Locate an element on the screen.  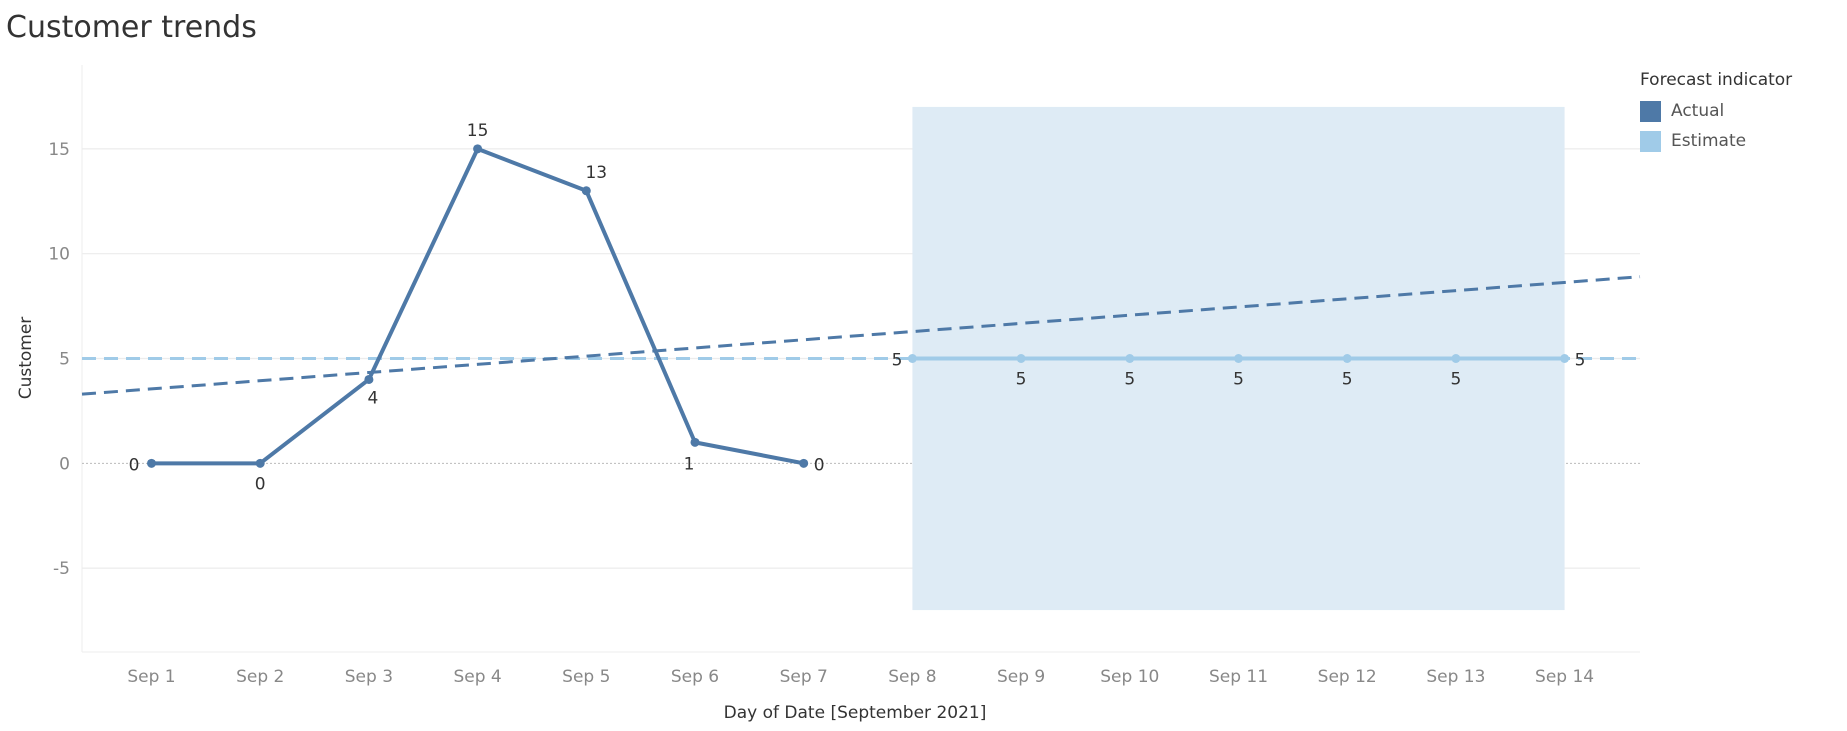
chart-title: Customer trends is located at coordinates (131, 27).